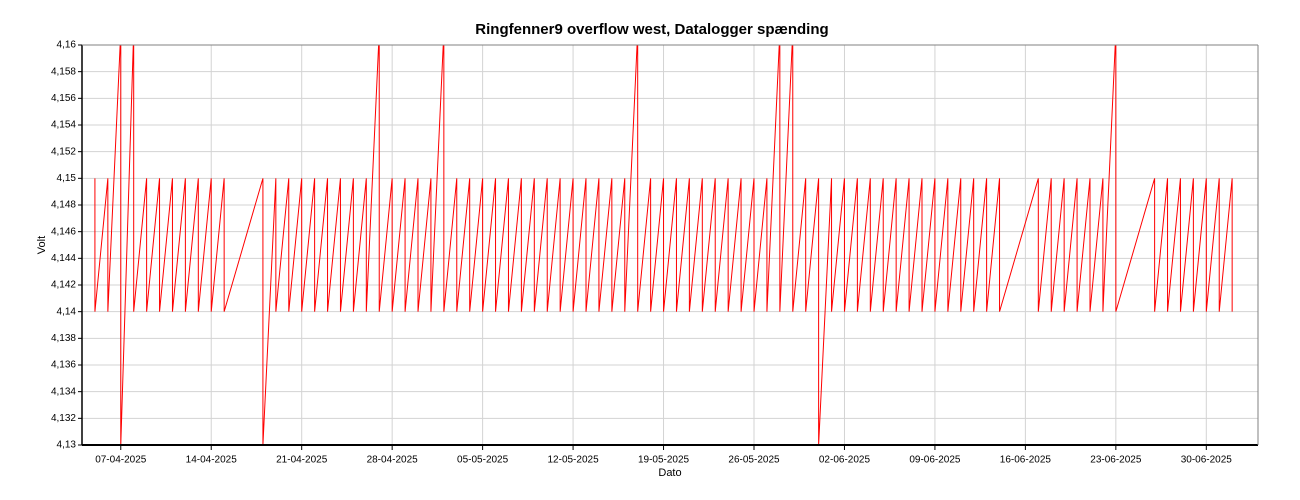  Describe the element at coordinates (1026, 460) in the screenshot. I see `x-tick-label: 16-06-2025` at that location.